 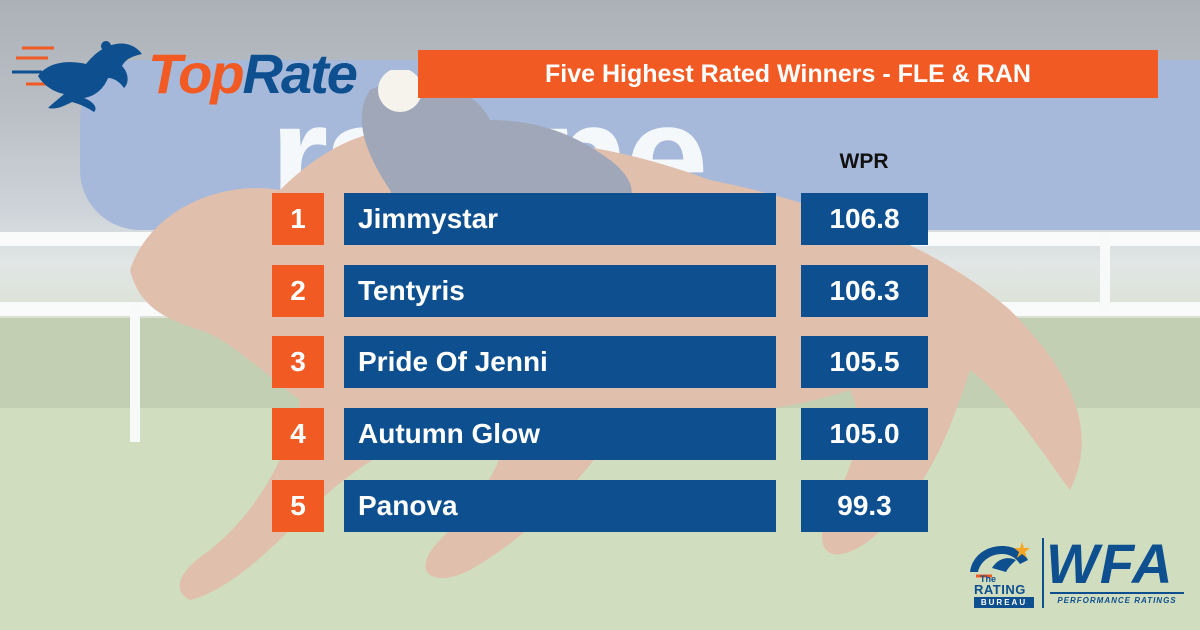 I want to click on ranking-row: 3 Pride Of Jenni 105.5, so click(x=600, y=362).